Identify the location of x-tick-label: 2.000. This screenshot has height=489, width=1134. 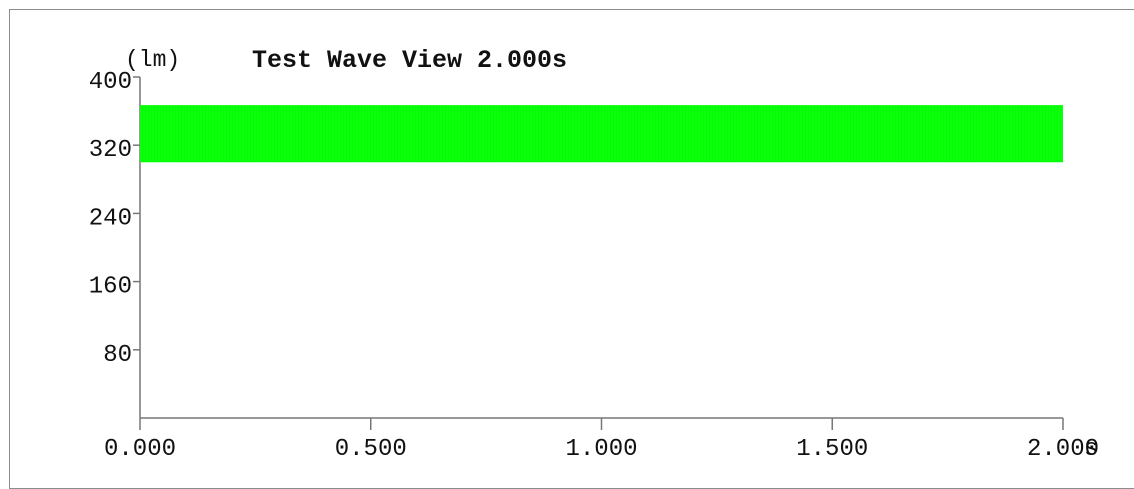
(1063, 449).